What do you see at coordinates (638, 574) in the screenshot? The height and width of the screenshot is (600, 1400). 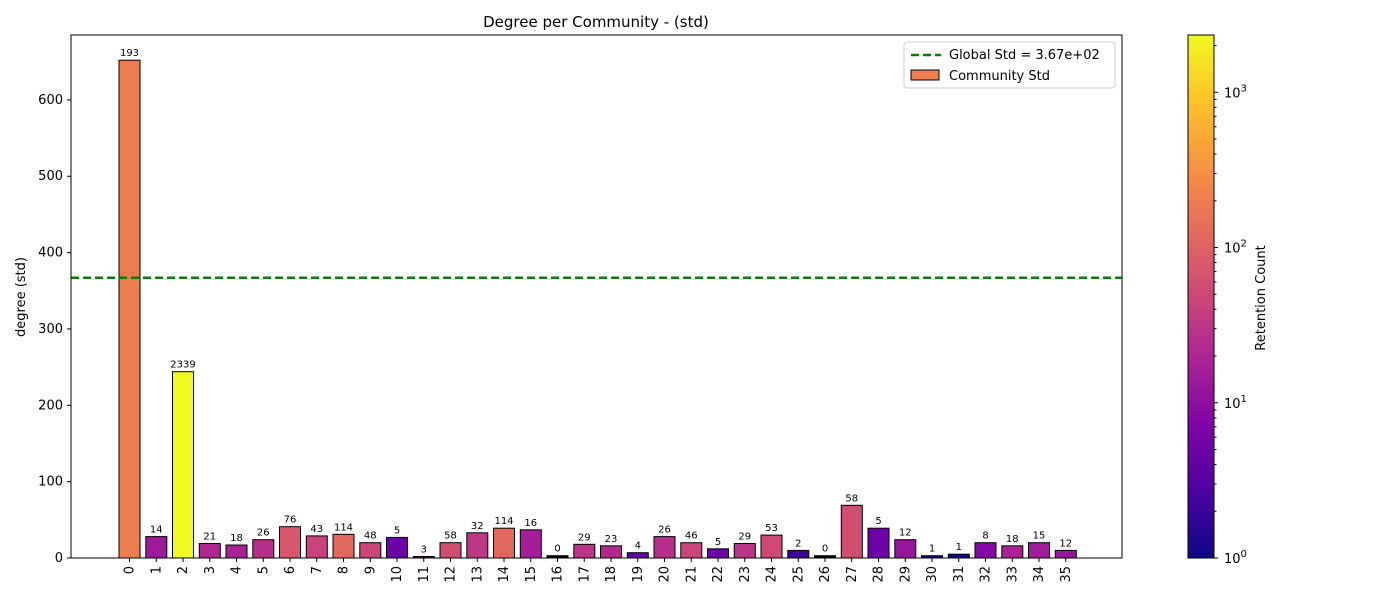 I see `x-tick-label: 19` at bounding box center [638, 574].